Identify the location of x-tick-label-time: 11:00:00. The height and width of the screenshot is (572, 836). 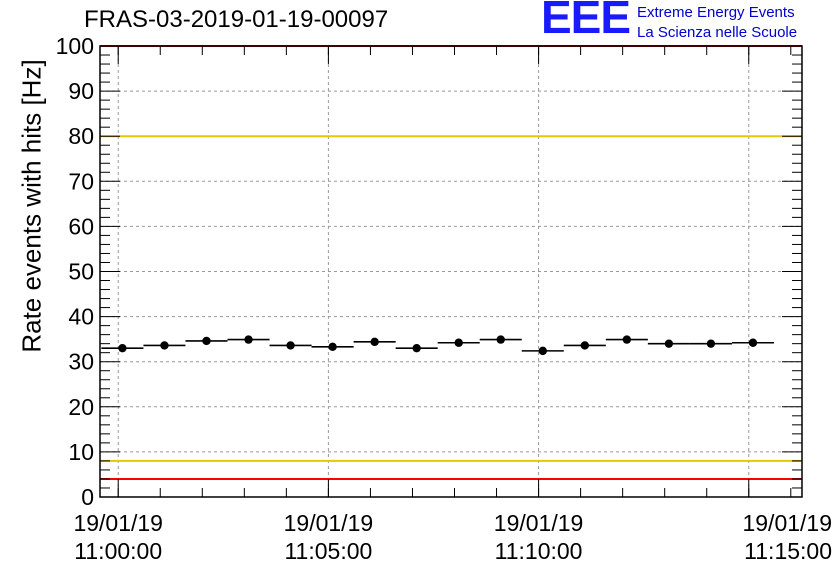
(118, 551).